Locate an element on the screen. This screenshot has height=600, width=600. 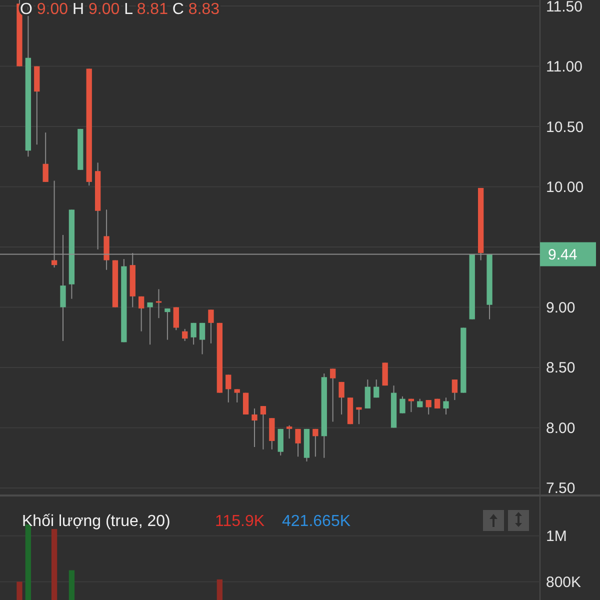
y-tick-label: 8.50 is located at coordinates (561, 368).